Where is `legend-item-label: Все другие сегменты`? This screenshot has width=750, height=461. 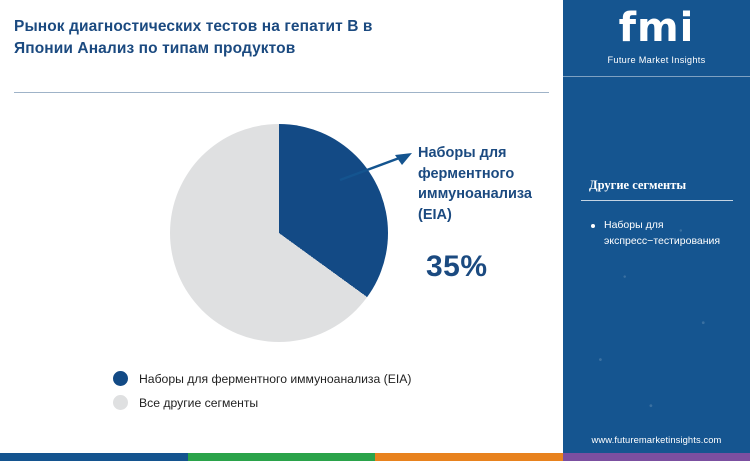 legend-item-label: Все другие сегменты is located at coordinates (199, 402).